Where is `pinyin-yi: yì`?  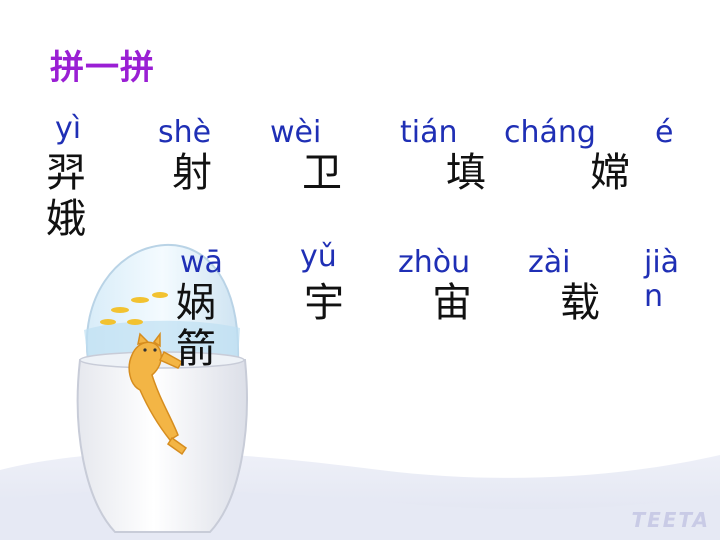
pinyin-yi: yì is located at coordinates (68, 128).